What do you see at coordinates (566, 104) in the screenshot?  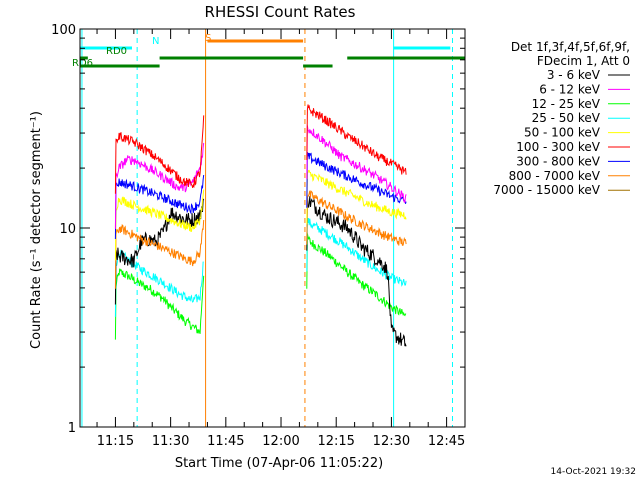 I see `legend-label-2: 12 - 25 keV` at bounding box center [566, 104].